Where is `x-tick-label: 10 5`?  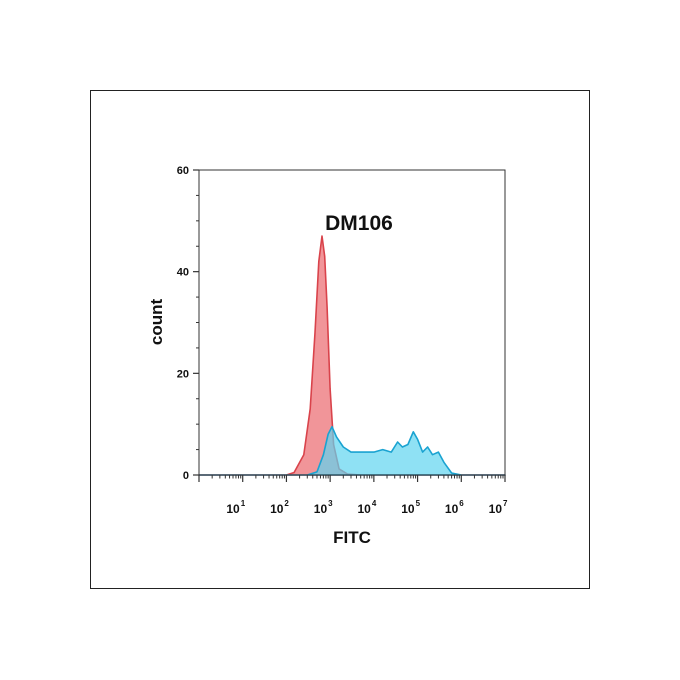
x-tick-label: 10 5 is located at coordinates (410, 507).